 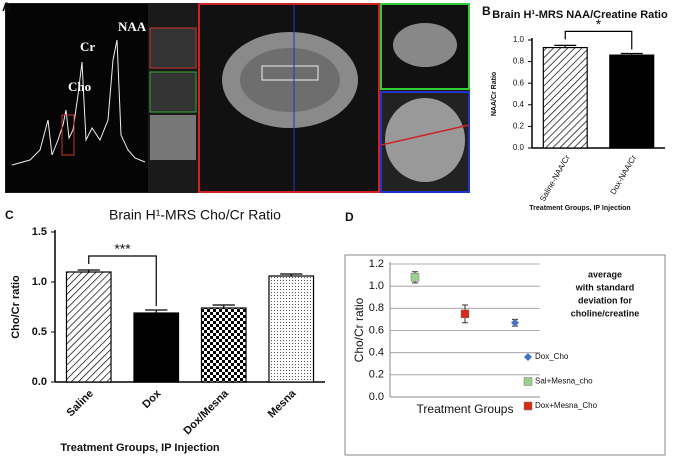 What do you see at coordinates (39, 332) in the screenshot?
I see `y-tick-label: 0.5` at bounding box center [39, 332].